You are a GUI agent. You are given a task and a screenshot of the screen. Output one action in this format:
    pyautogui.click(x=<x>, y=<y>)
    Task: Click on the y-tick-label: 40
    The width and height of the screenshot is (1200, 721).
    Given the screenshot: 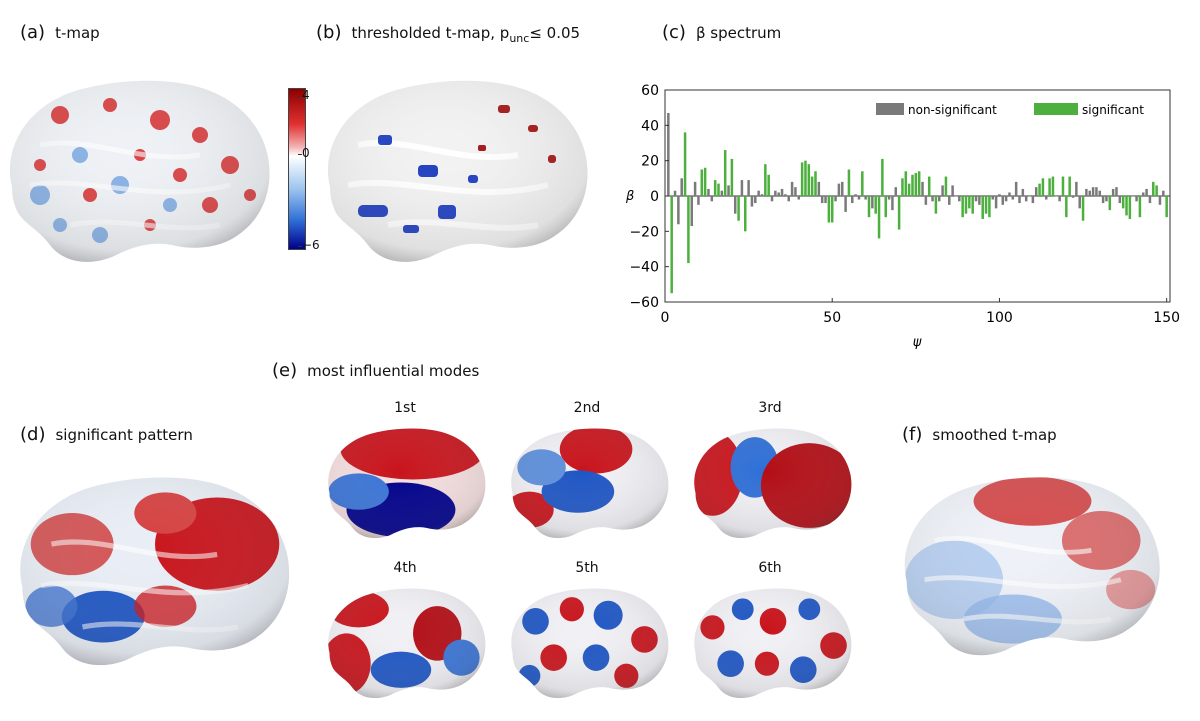 What is the action you would take?
    pyautogui.click(x=650, y=126)
    